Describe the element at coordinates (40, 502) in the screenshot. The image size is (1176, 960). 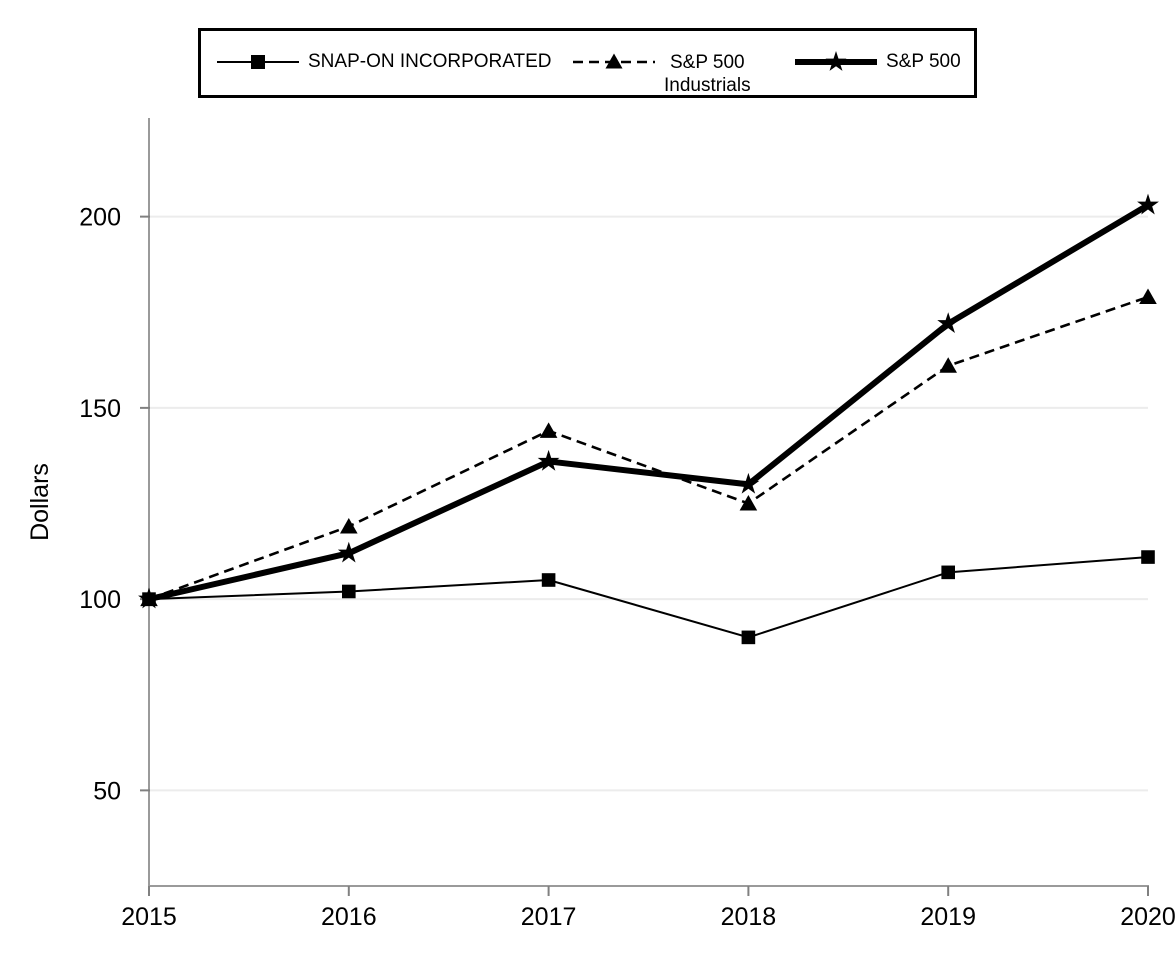
I see `y-axis-title: Dollars` at that location.